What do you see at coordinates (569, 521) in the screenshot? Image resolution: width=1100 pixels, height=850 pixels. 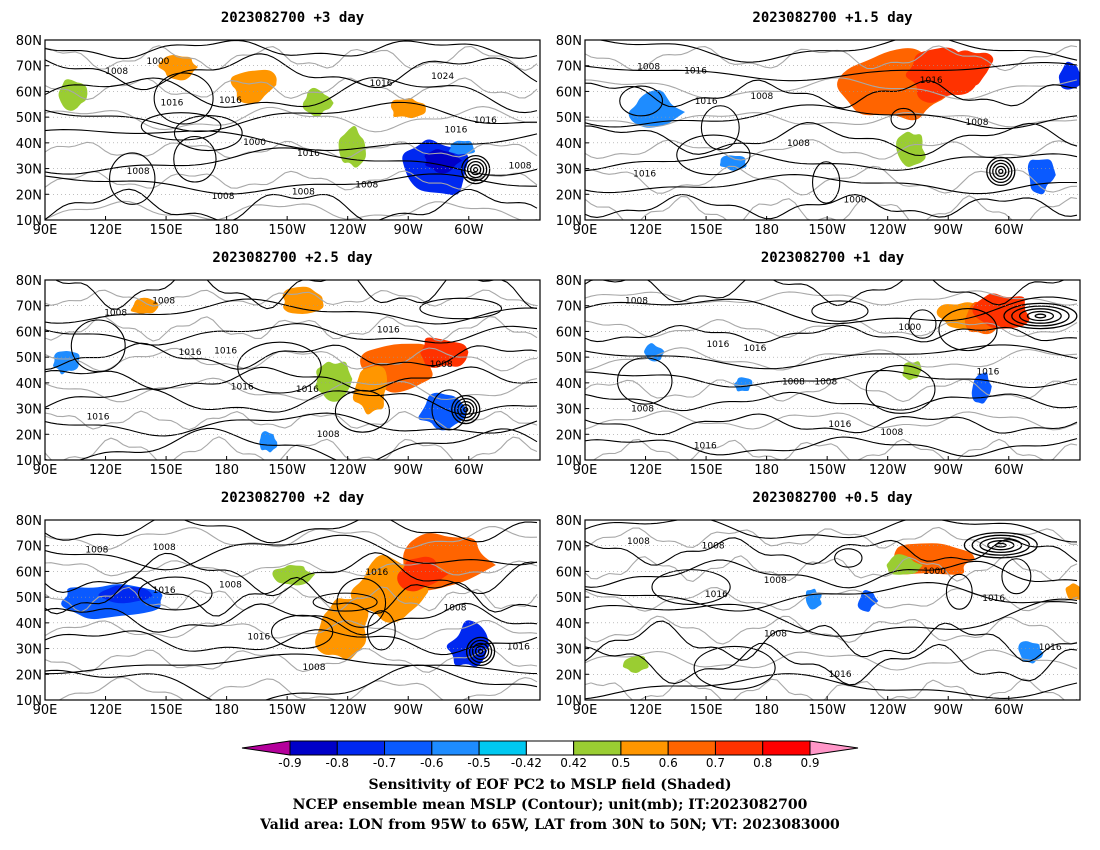 I see `y-tick-label: 80N` at bounding box center [569, 521].